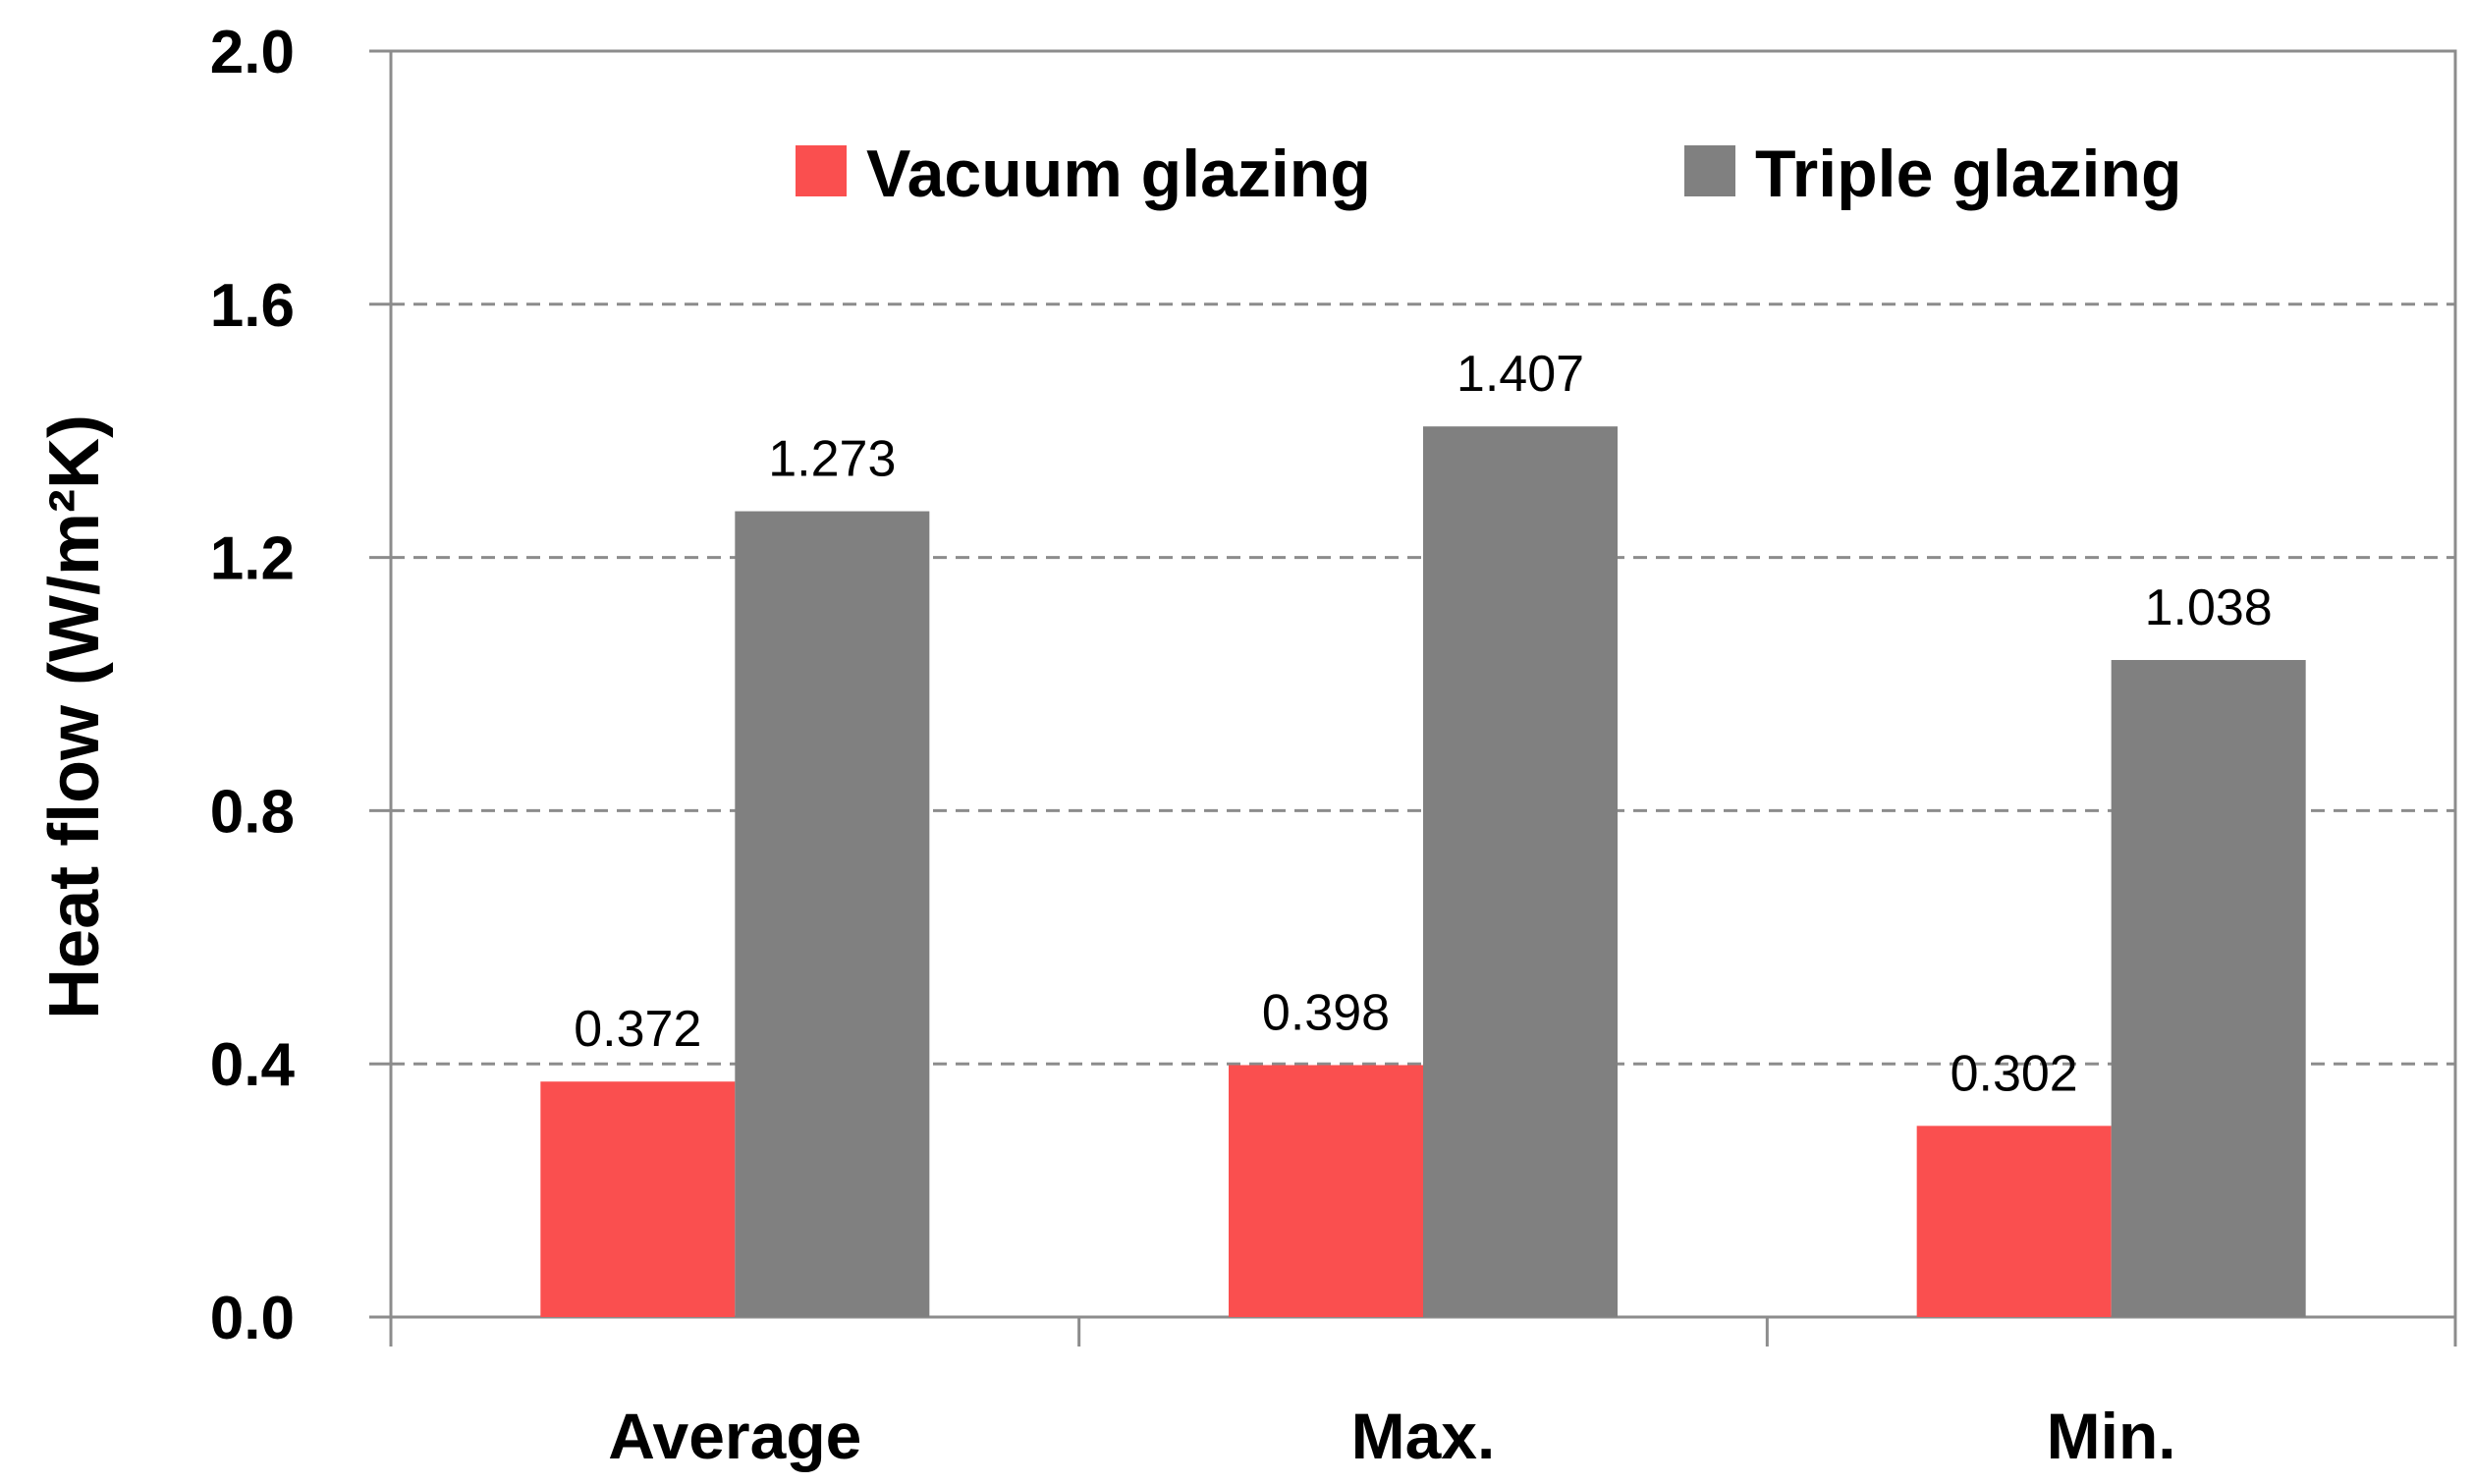 The width and height of the screenshot is (2473, 1484). Describe the element at coordinates (1118, 174) in the screenshot. I see `legend-label-vacuum-glazing: Vacuum glazing` at that location.